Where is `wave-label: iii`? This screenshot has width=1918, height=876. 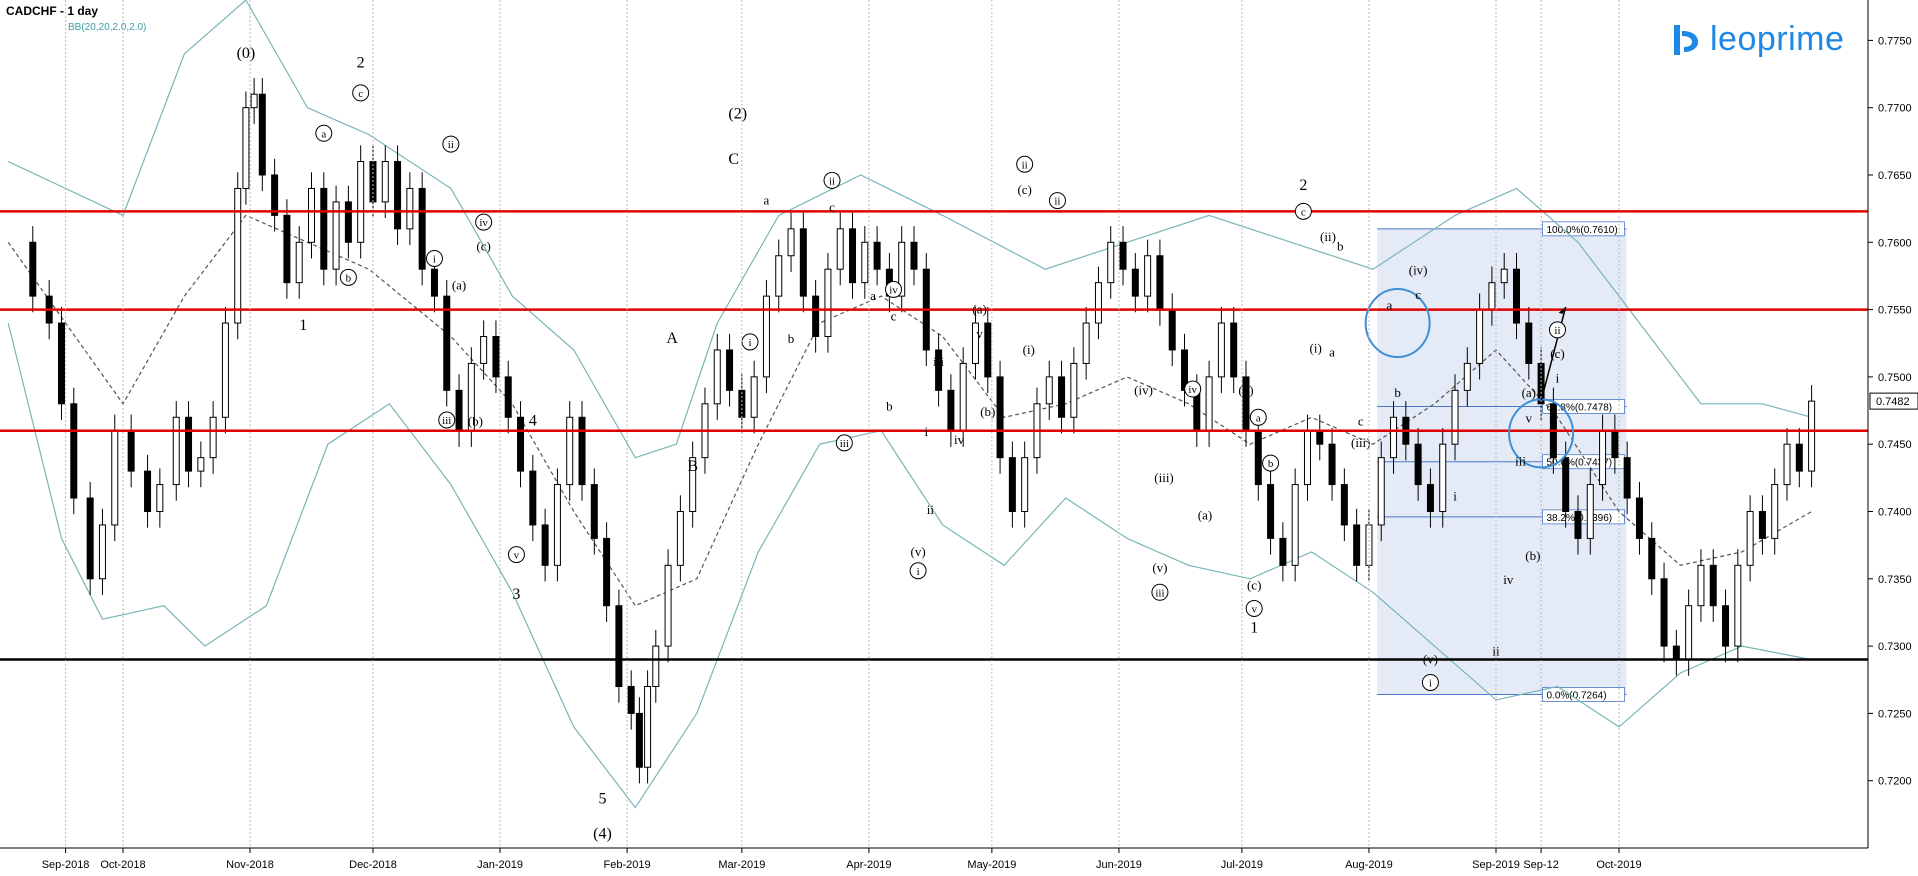 wave-label: iii is located at coordinates (844, 444).